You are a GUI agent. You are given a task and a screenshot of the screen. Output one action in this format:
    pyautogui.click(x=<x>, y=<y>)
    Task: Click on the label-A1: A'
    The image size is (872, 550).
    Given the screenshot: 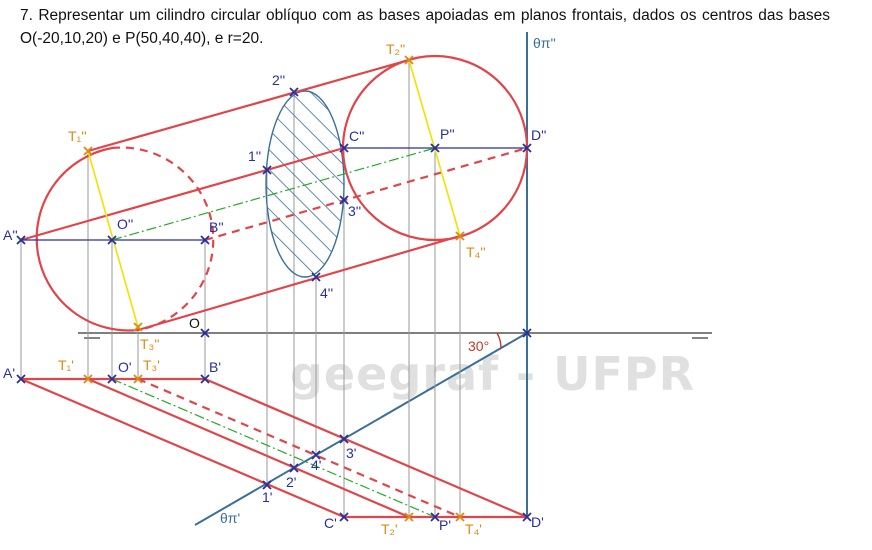 What is the action you would take?
    pyautogui.click(x=9, y=373)
    